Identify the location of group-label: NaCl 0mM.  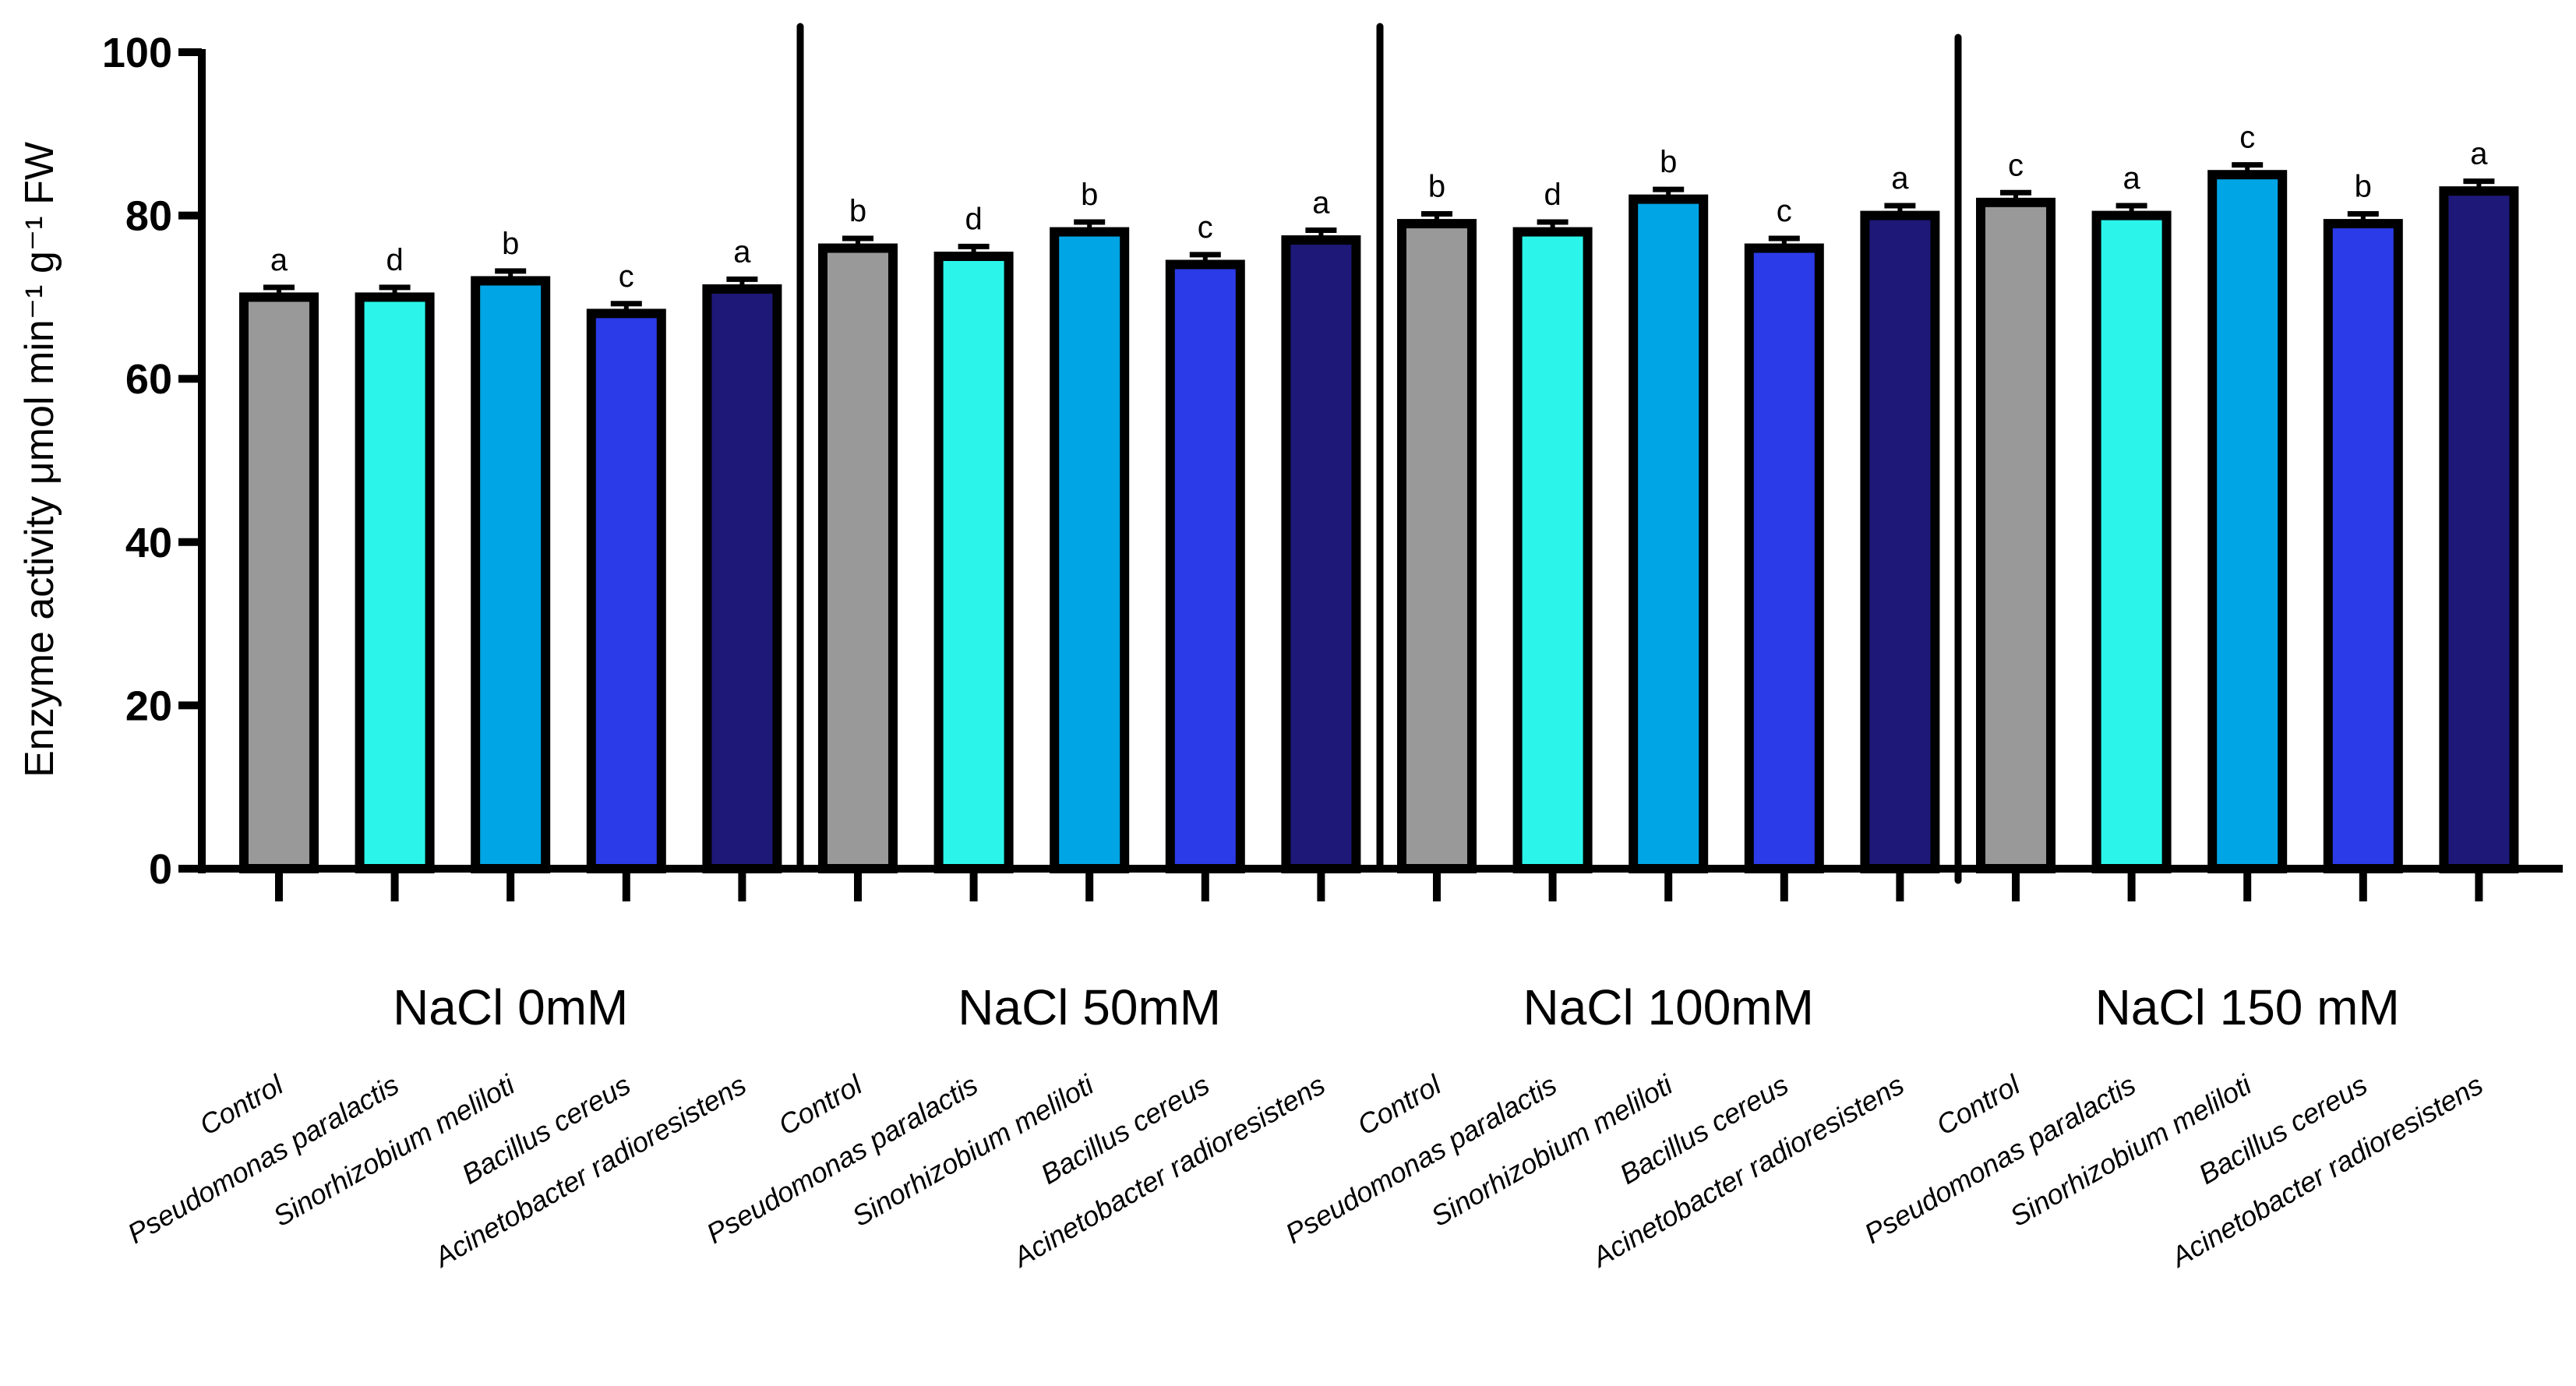
(510, 1007).